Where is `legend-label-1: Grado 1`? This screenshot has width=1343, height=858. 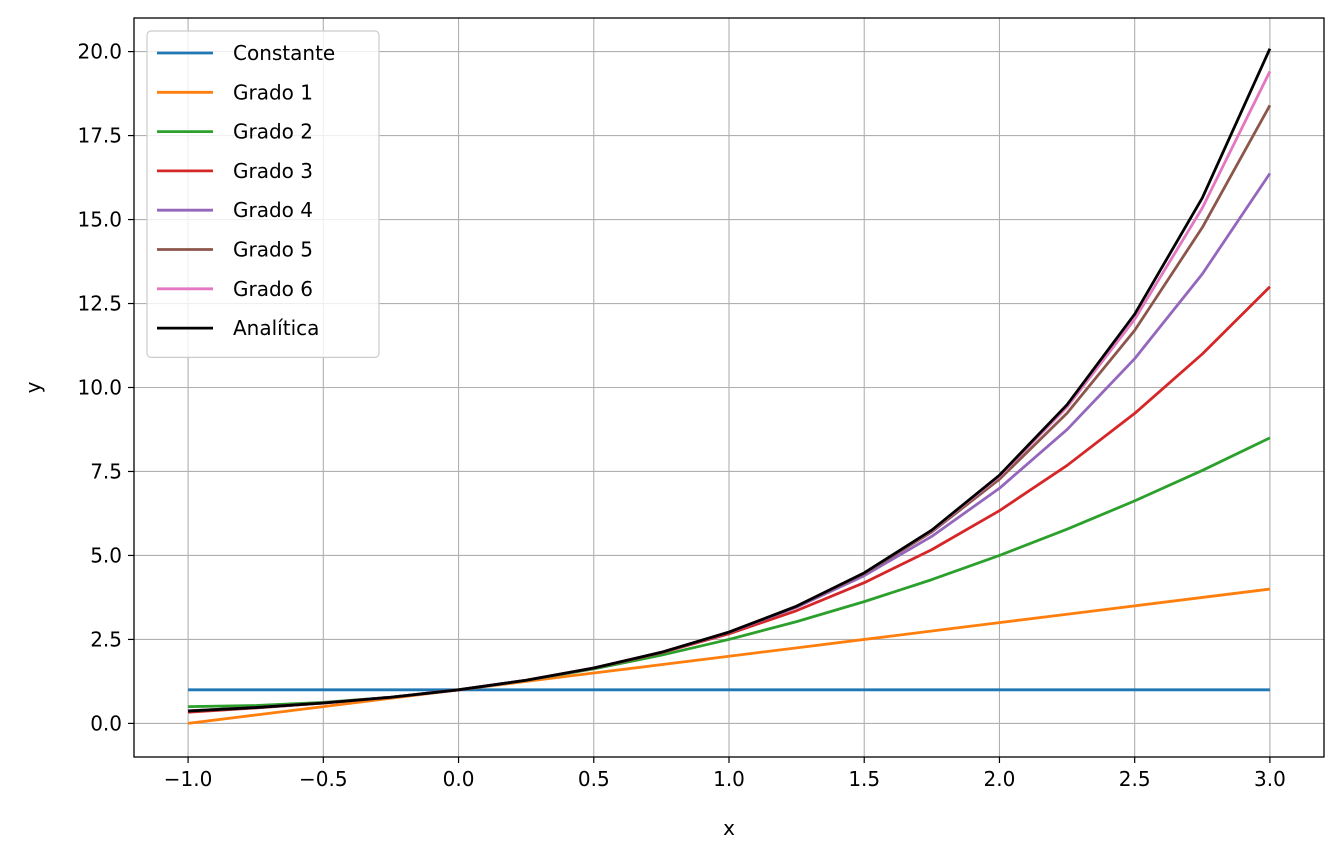
legend-label-1: Grado 1 is located at coordinates (273, 92).